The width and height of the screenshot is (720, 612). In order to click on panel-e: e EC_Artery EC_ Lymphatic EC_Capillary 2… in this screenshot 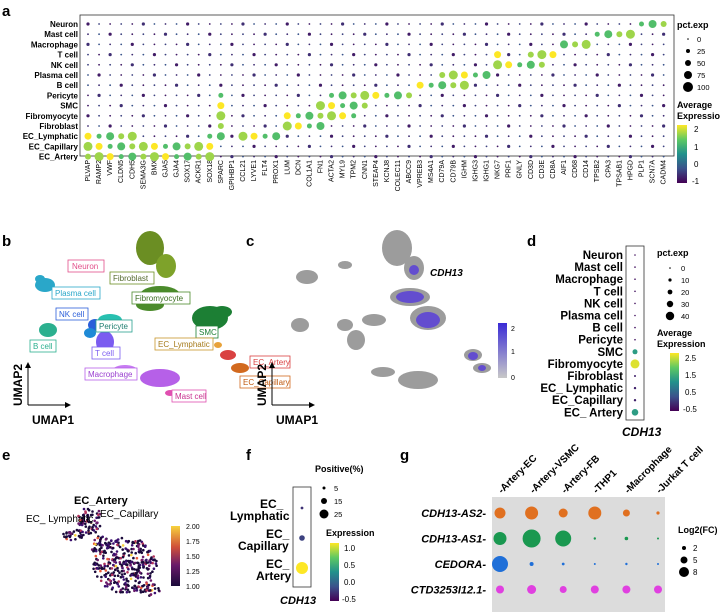, I will do `click(101, 522)`.